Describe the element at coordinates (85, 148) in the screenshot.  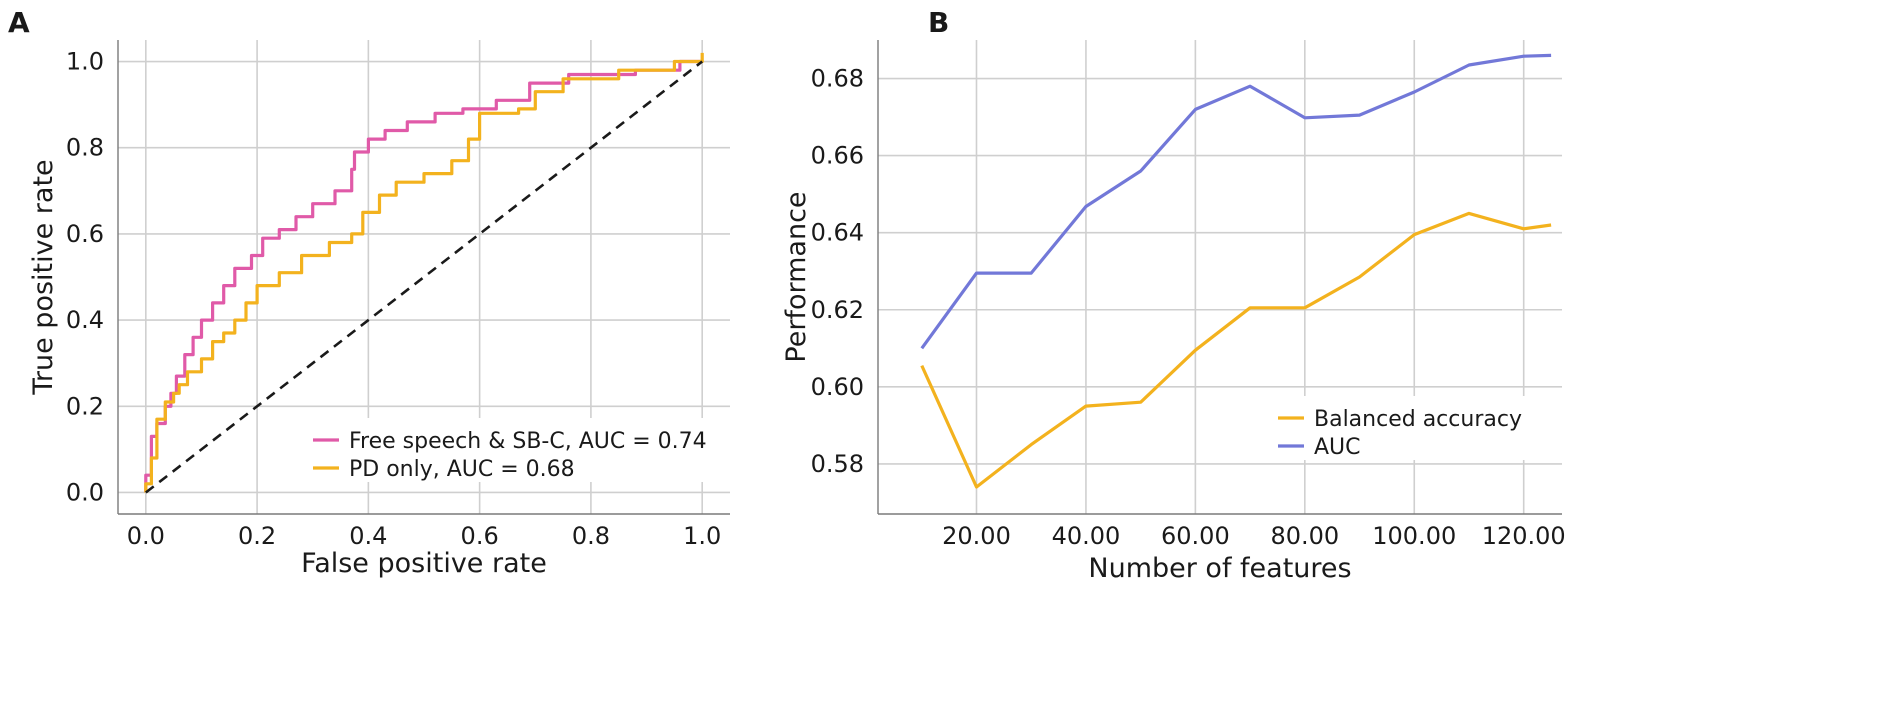
I see `y-tick-label: 0.8` at that location.